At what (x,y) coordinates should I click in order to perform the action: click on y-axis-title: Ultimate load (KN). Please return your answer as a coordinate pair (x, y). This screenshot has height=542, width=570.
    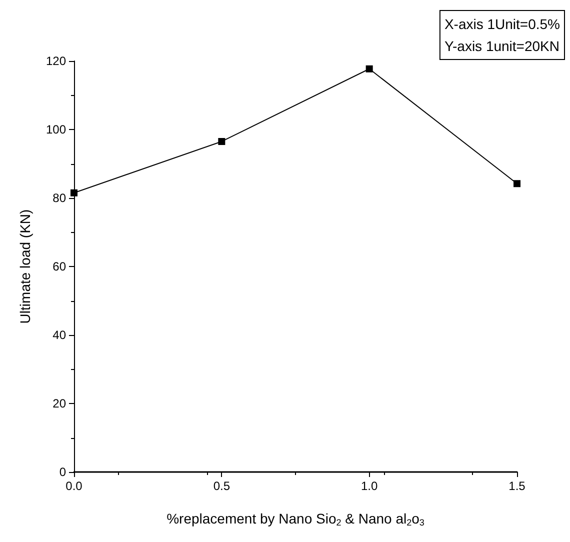
    Looking at the image, I should click on (25, 266).